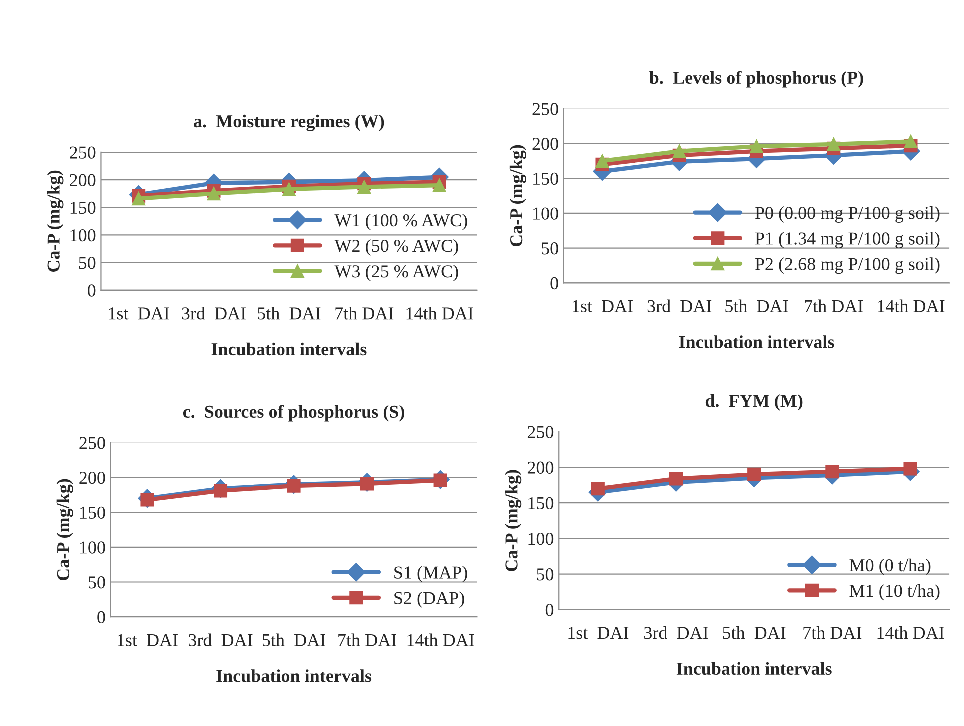 This screenshot has height=726, width=964. Describe the element at coordinates (847, 266) in the screenshot. I see `legend-label: P2 (2.68 mg P/100 g soil)` at that location.